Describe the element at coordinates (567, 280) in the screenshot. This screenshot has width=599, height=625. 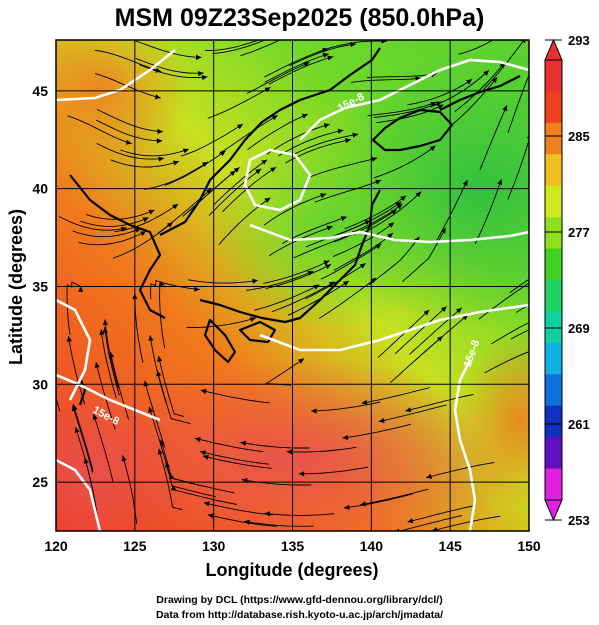
I see `colorbar-ticks: 293 285 277 269 261 253` at that location.